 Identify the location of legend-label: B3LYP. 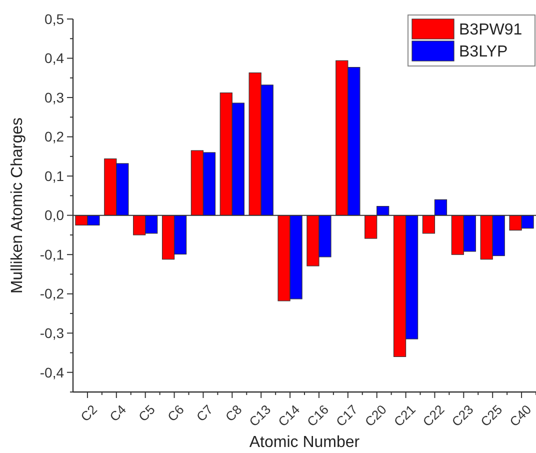
(483, 52).